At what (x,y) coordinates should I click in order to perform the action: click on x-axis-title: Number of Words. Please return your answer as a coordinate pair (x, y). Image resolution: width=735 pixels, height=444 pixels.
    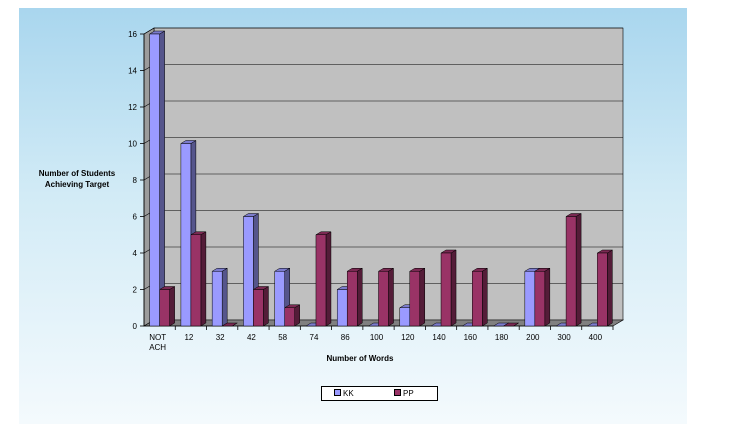
    Looking at the image, I should click on (360, 358).